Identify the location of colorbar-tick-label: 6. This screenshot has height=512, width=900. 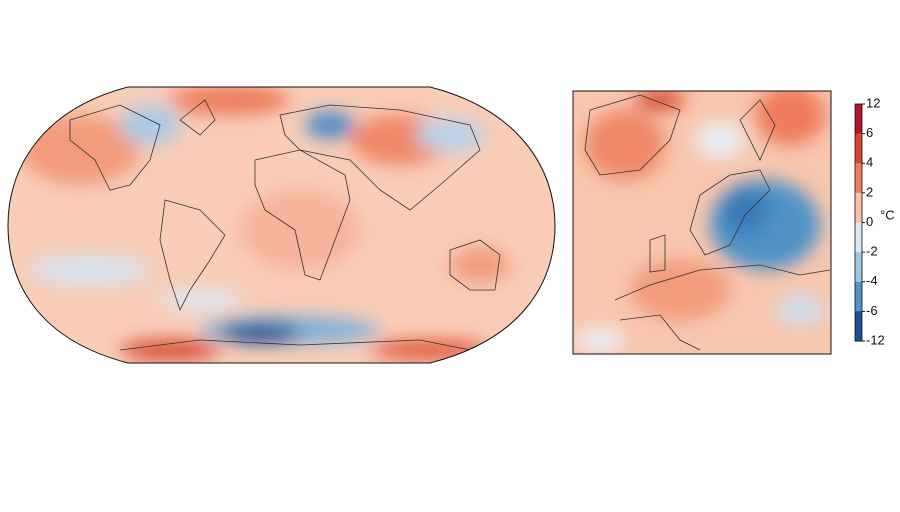
(869, 132).